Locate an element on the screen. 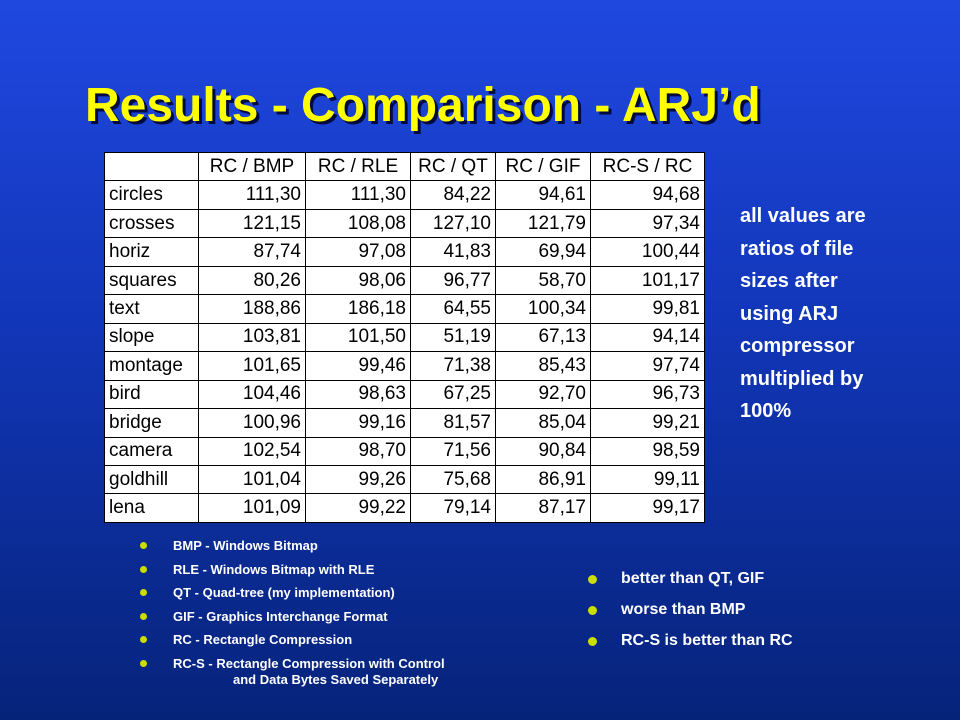 This screenshot has height=720, width=960. note-line: ratios of file is located at coordinates (797, 248).